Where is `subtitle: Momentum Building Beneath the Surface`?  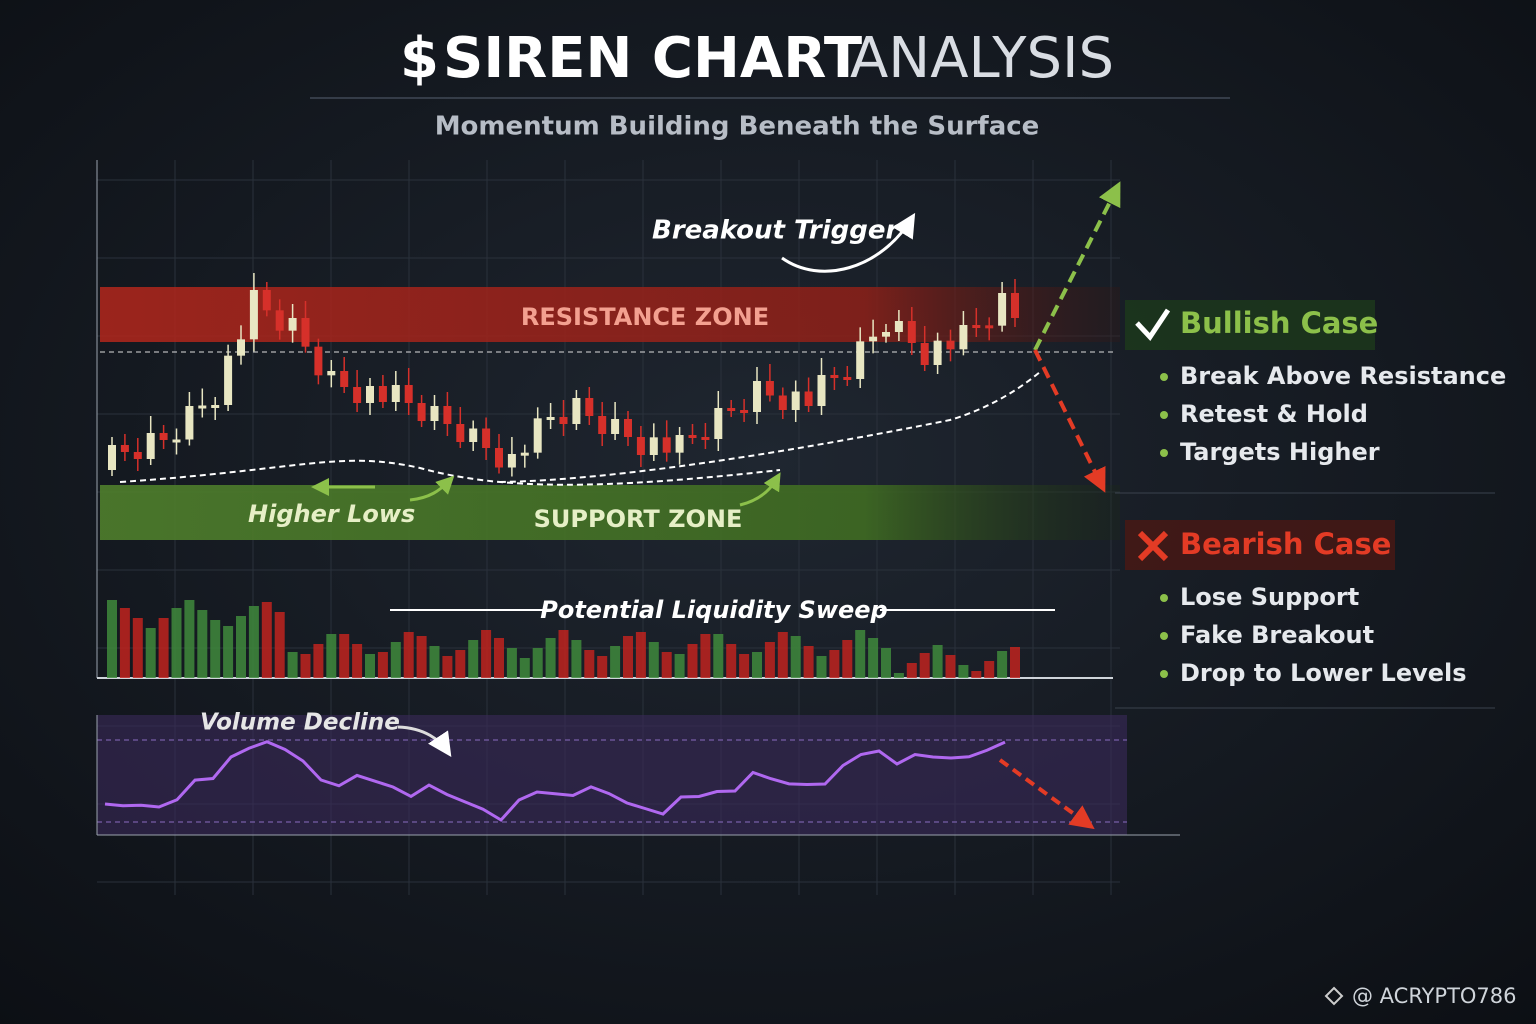
subtitle: Momentum Building Beneath the Surface is located at coordinates (737, 127).